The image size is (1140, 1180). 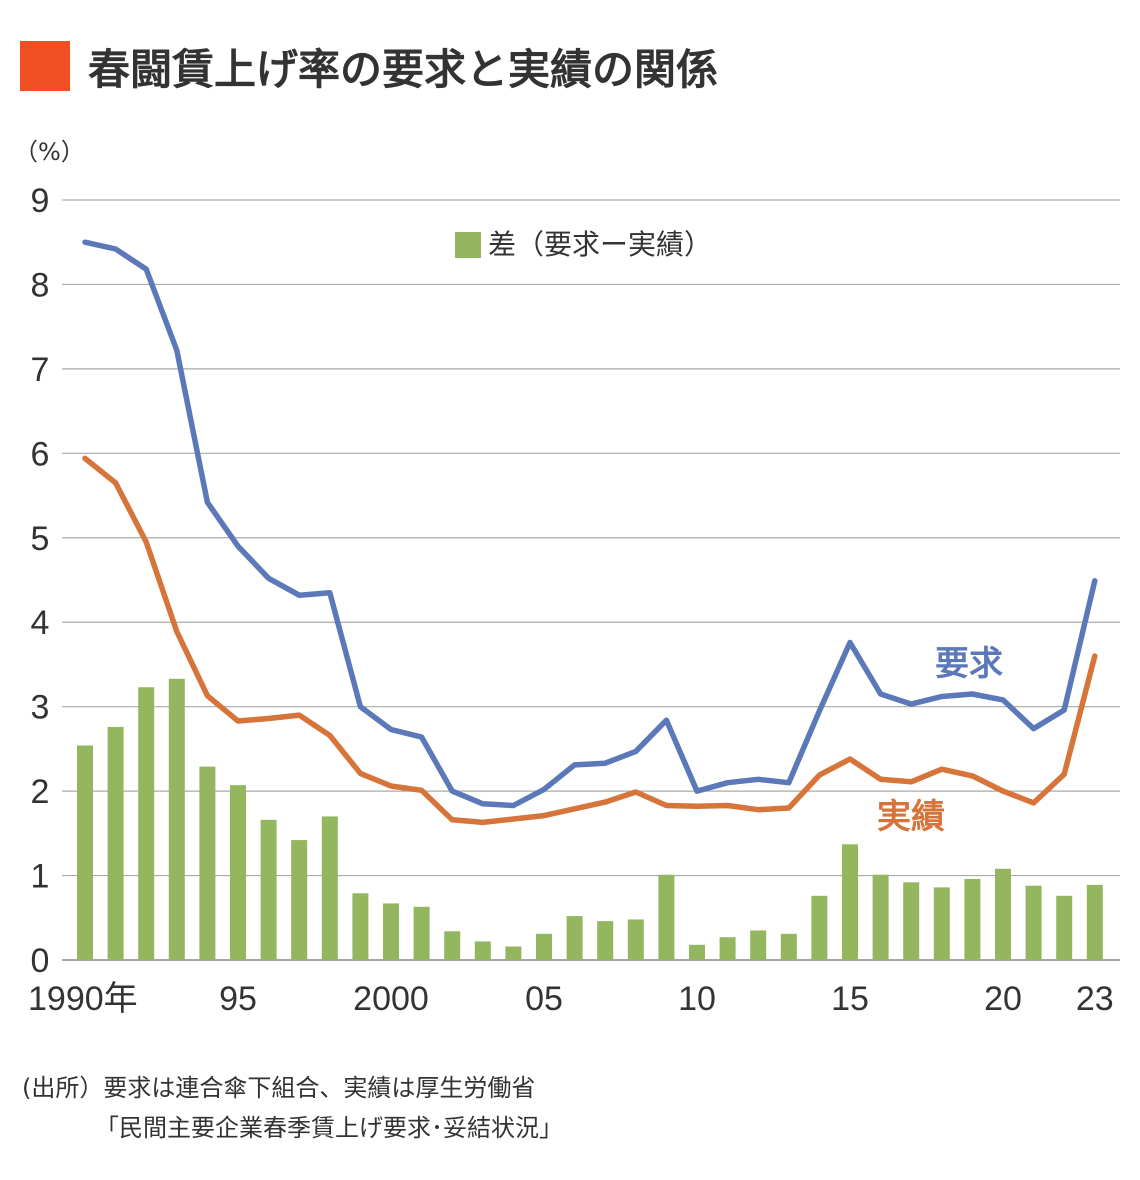 I want to click on bar-diff-2014, so click(x=819, y=927).